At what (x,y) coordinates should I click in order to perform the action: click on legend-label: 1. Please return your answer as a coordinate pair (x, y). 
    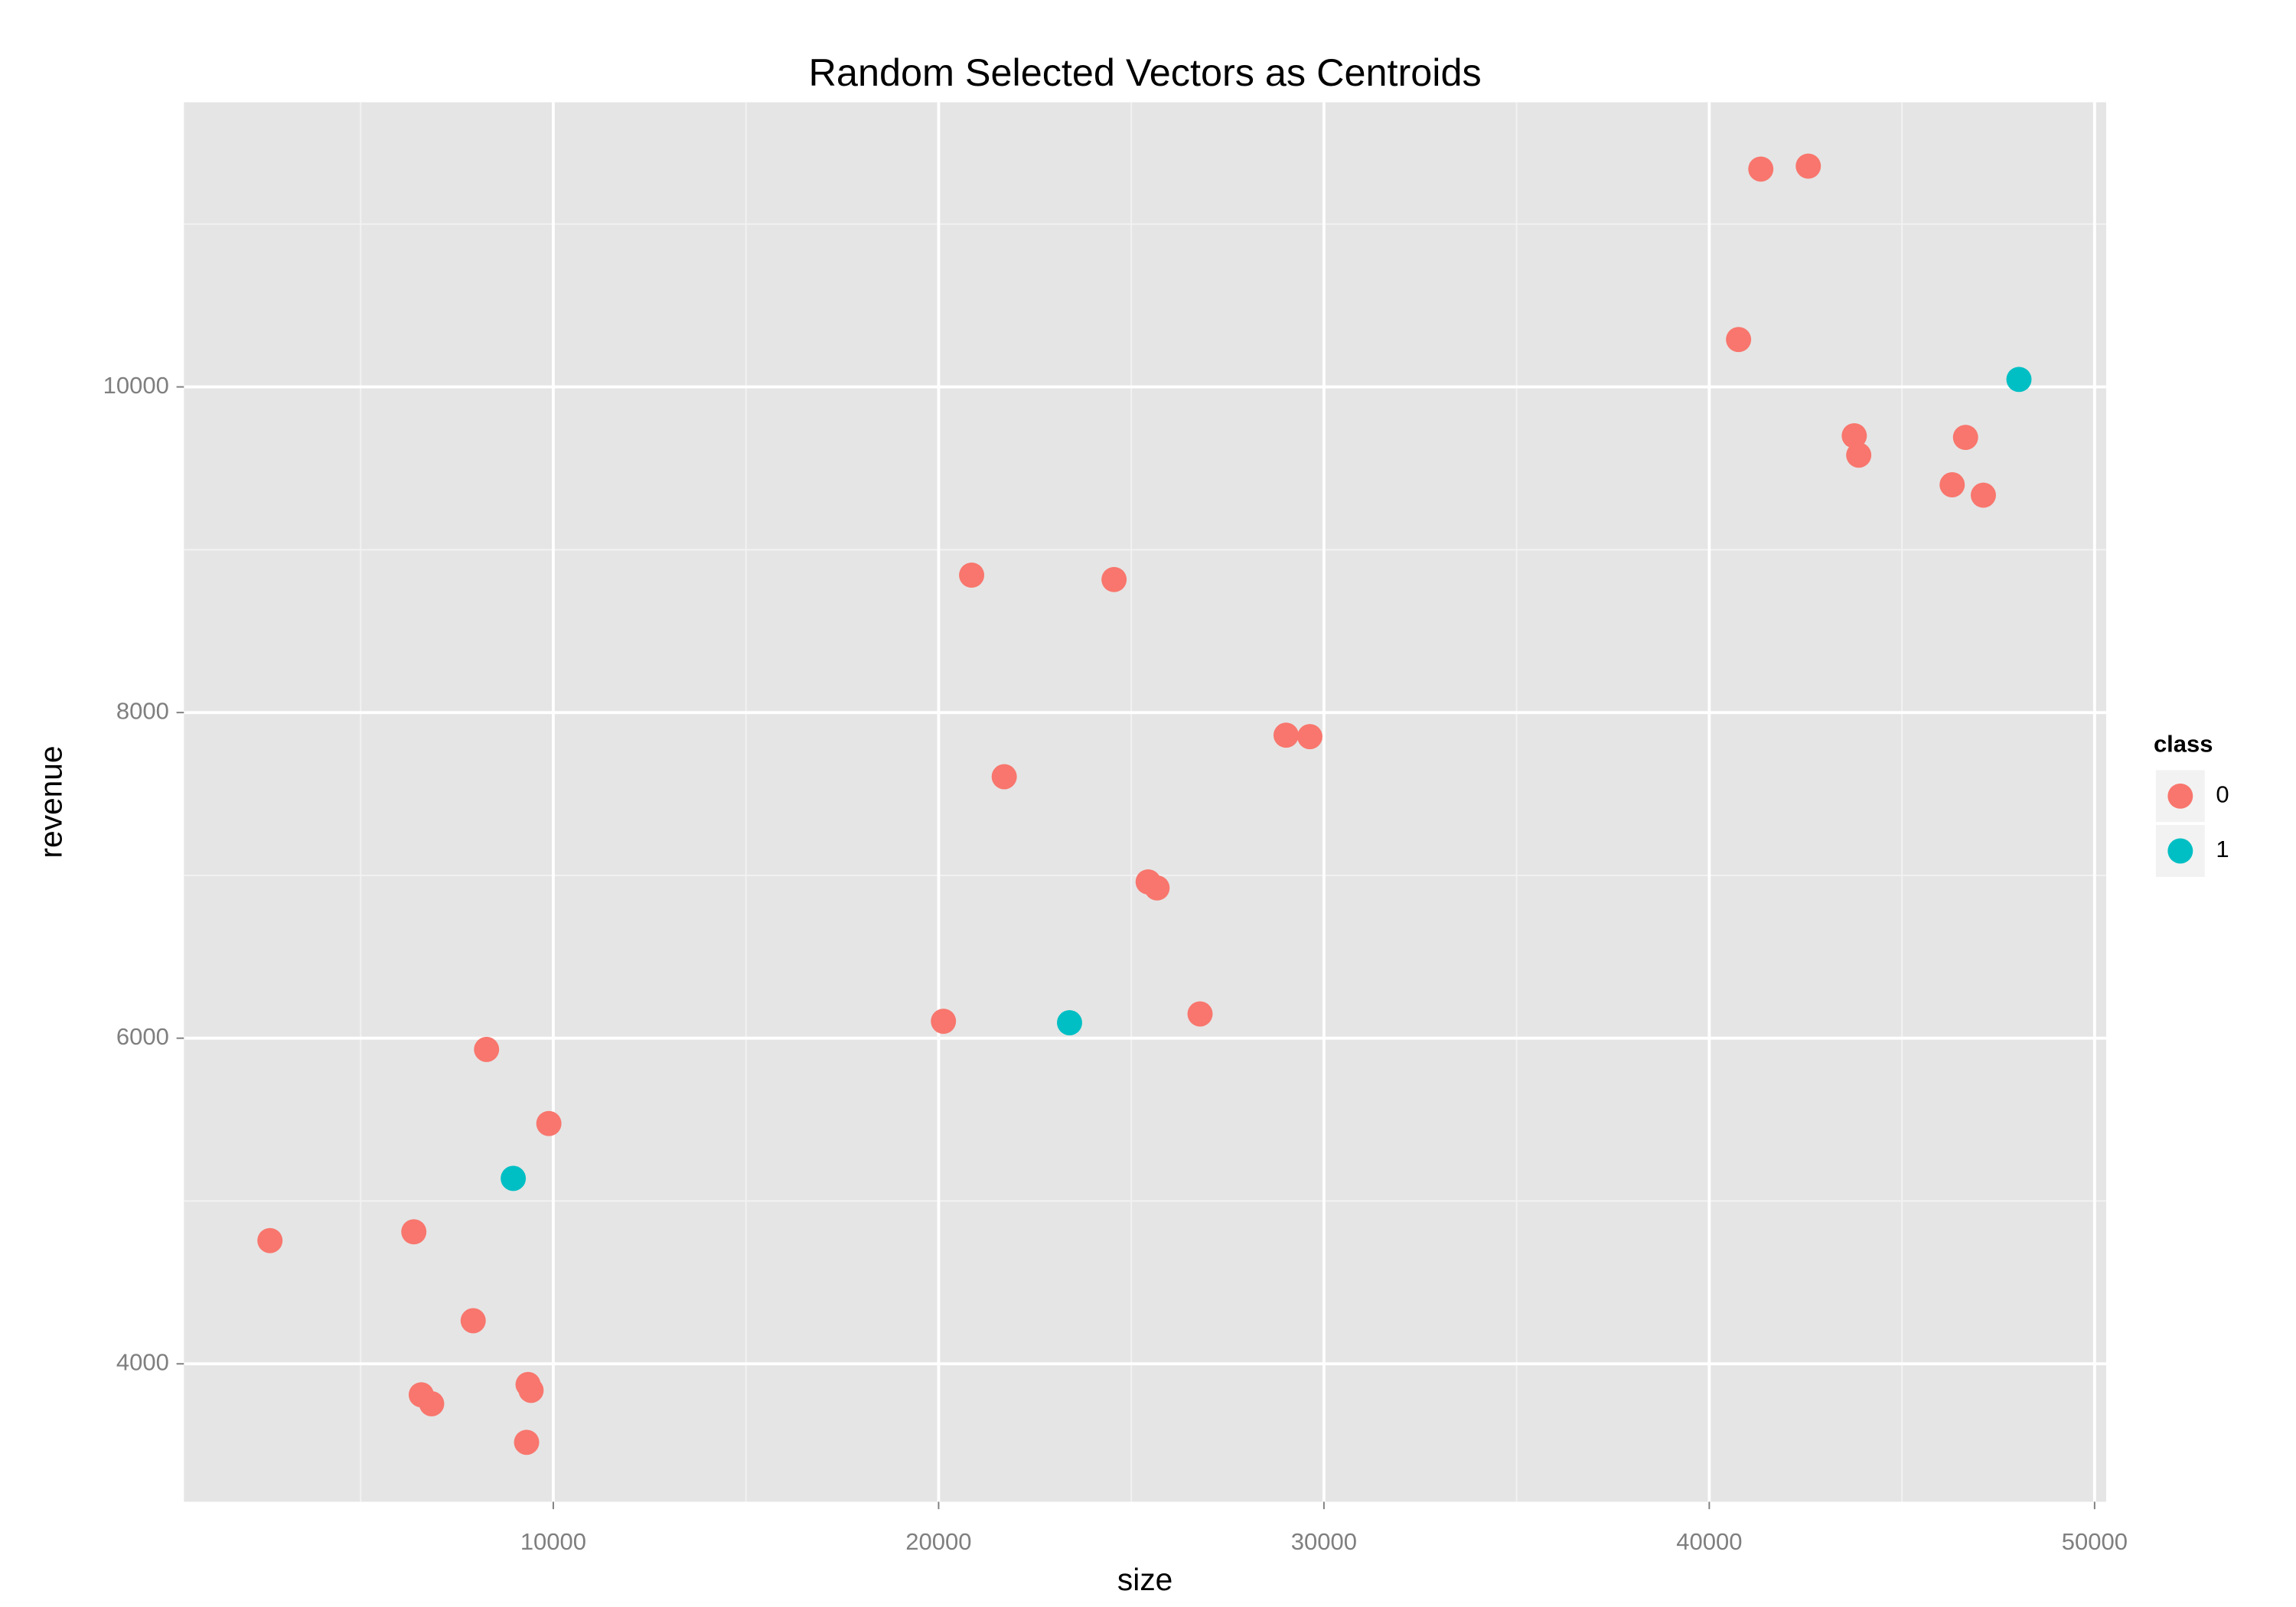
    Looking at the image, I should click on (2222, 849).